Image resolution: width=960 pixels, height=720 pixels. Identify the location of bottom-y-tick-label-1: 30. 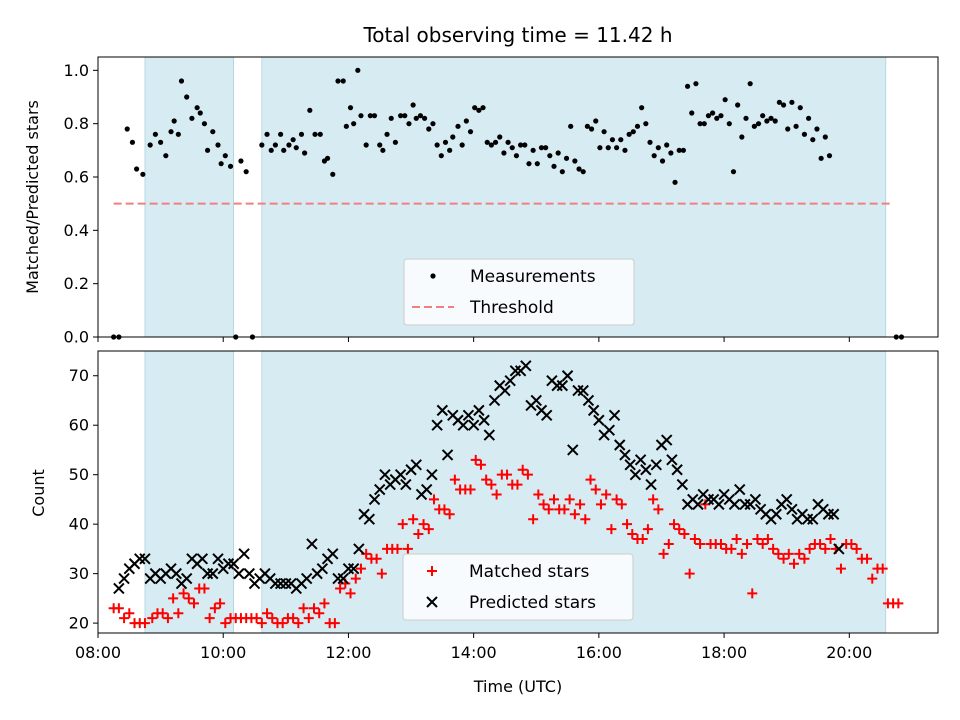
(79, 573).